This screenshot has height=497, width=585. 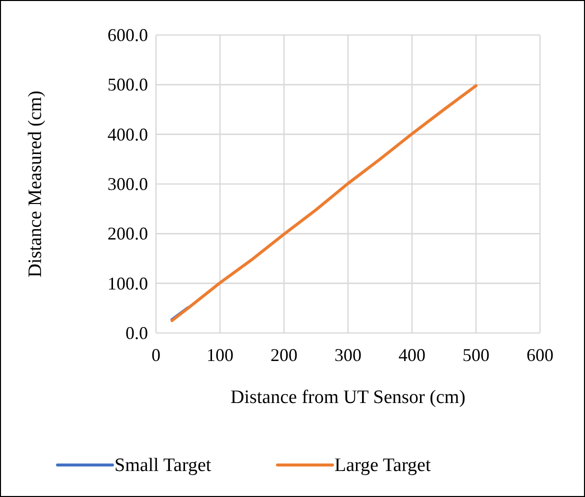 What do you see at coordinates (128, 35) in the screenshot?
I see `y-tick-label: 600.0` at bounding box center [128, 35].